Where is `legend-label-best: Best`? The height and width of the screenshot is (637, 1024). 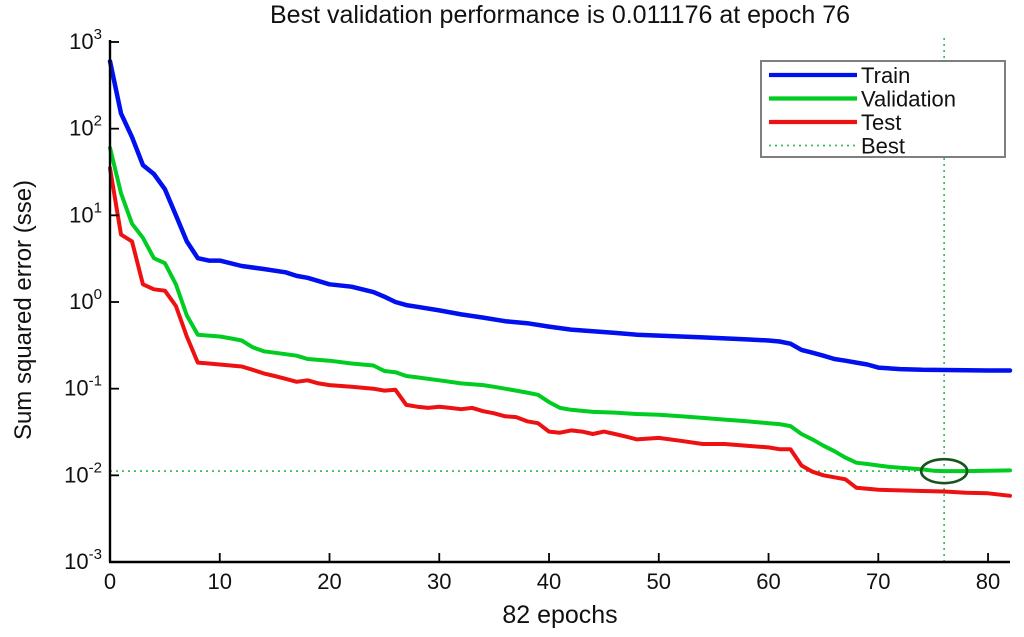 legend-label-best: Best is located at coordinates (883, 146).